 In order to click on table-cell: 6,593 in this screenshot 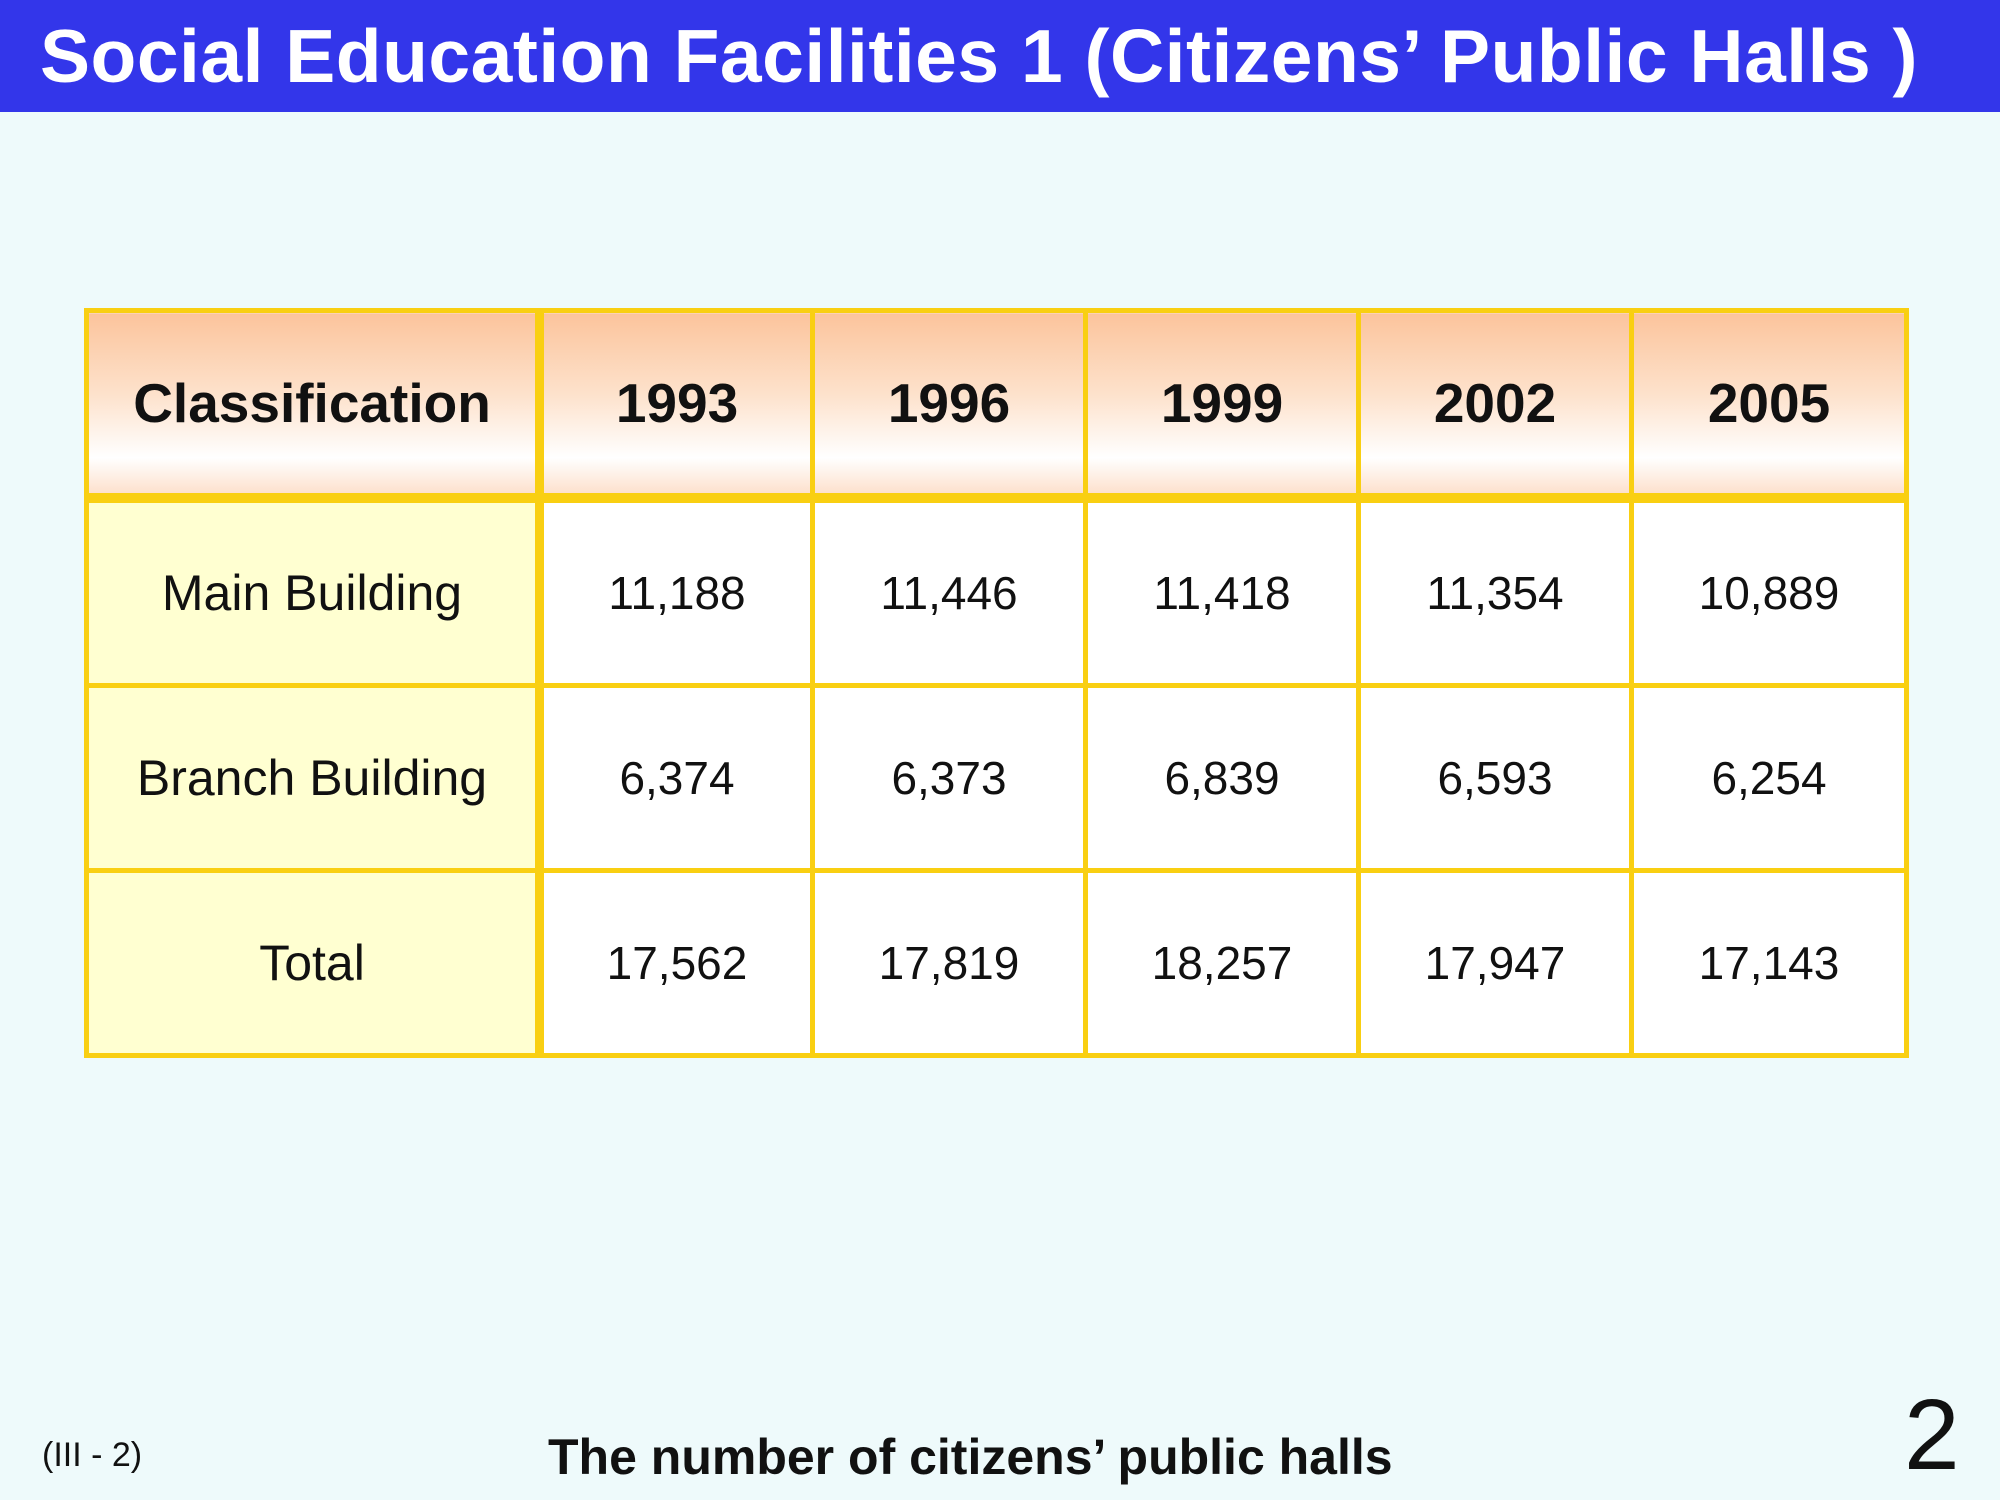, I will do `click(1495, 778)`.